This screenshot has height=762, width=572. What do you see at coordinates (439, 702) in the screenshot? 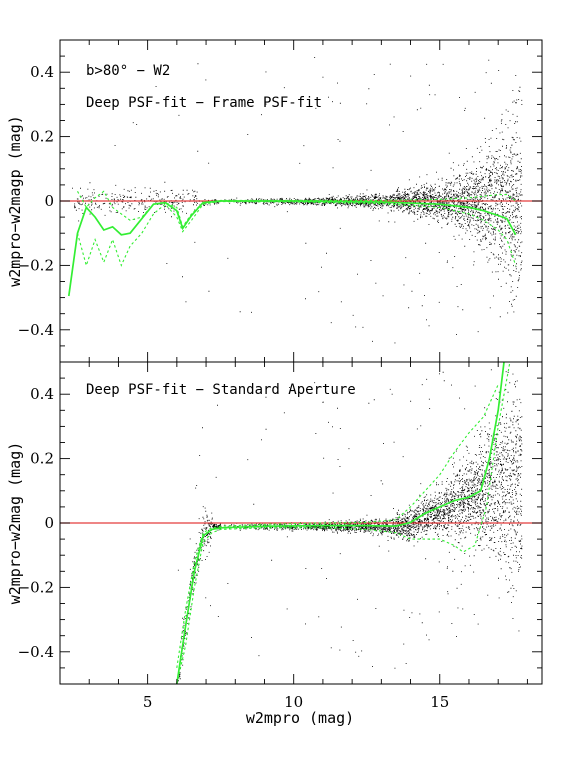
I see `x-tick-label: 15` at bounding box center [439, 702].